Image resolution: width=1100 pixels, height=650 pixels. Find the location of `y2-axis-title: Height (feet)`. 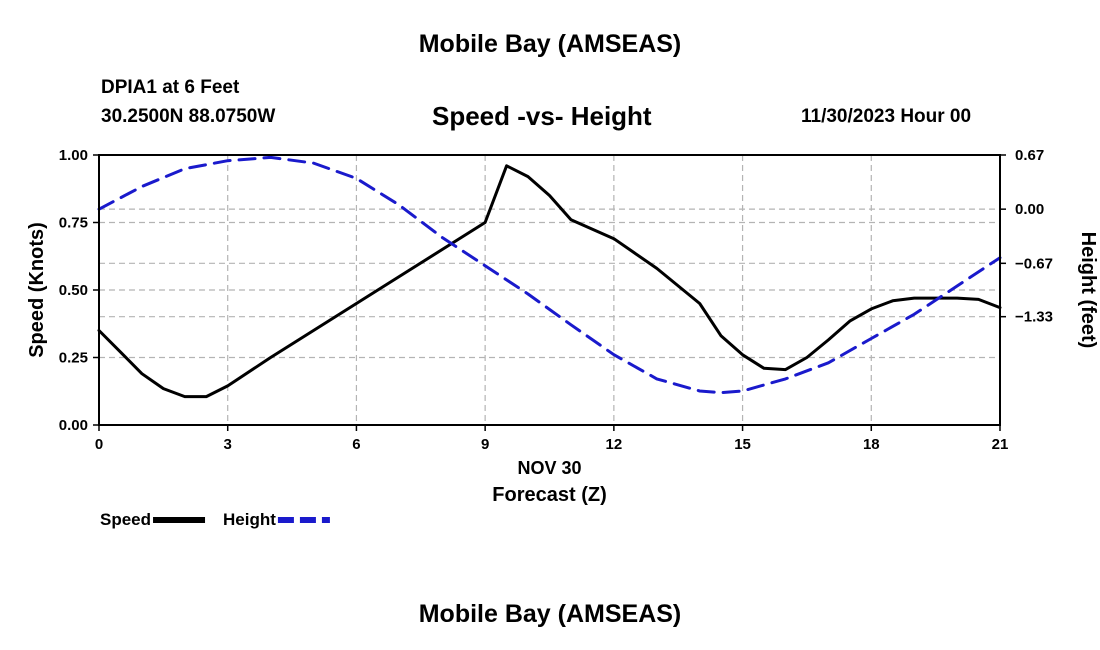

y2-axis-title: Height (feet) is located at coordinates (1088, 290).